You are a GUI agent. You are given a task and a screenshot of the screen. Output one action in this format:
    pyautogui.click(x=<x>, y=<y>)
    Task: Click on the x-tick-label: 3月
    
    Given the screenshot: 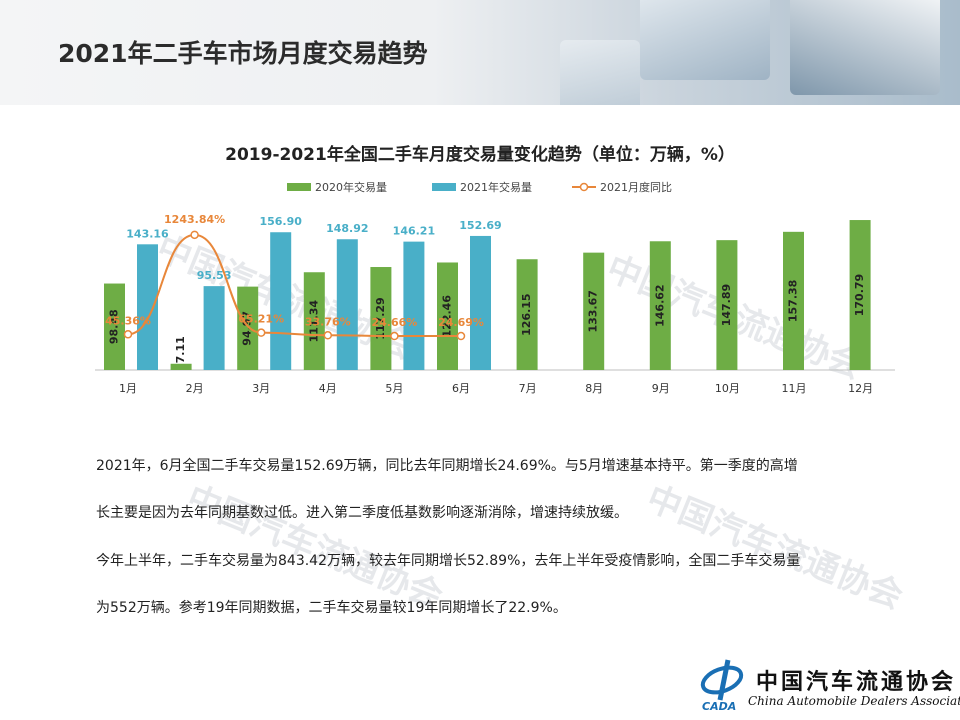 What is the action you would take?
    pyautogui.click(x=261, y=388)
    